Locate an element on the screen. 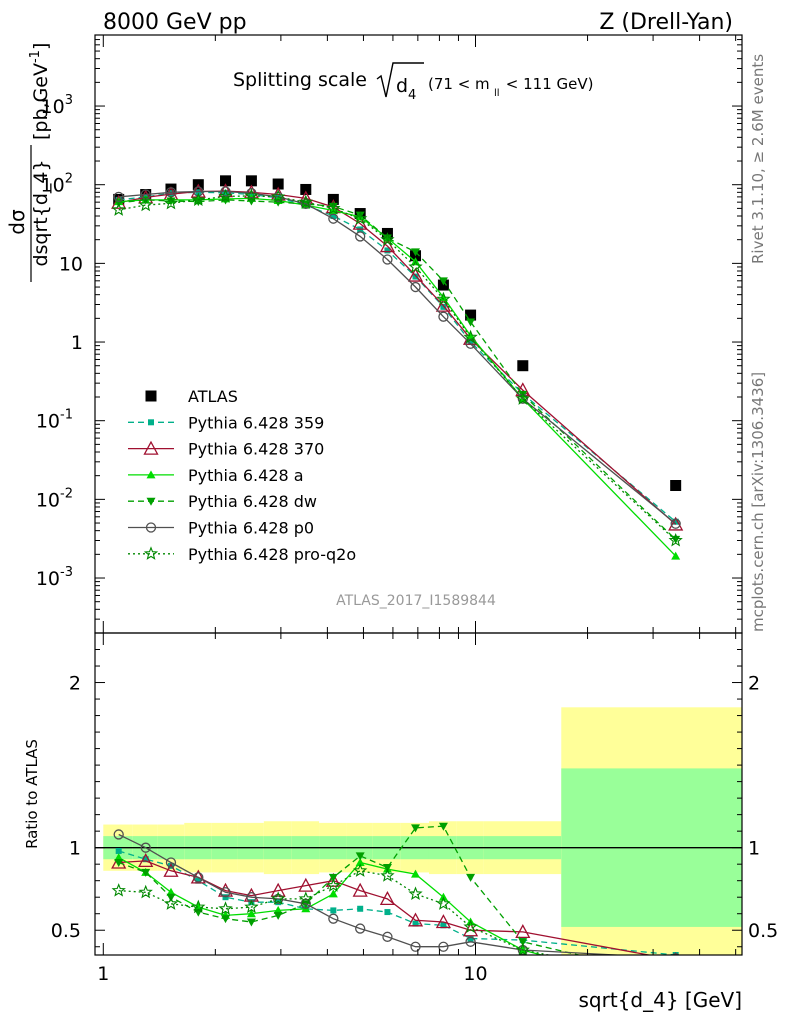 This screenshot has height=1024, width=786. energy-label: 8000 GeV pp is located at coordinates (175, 22).